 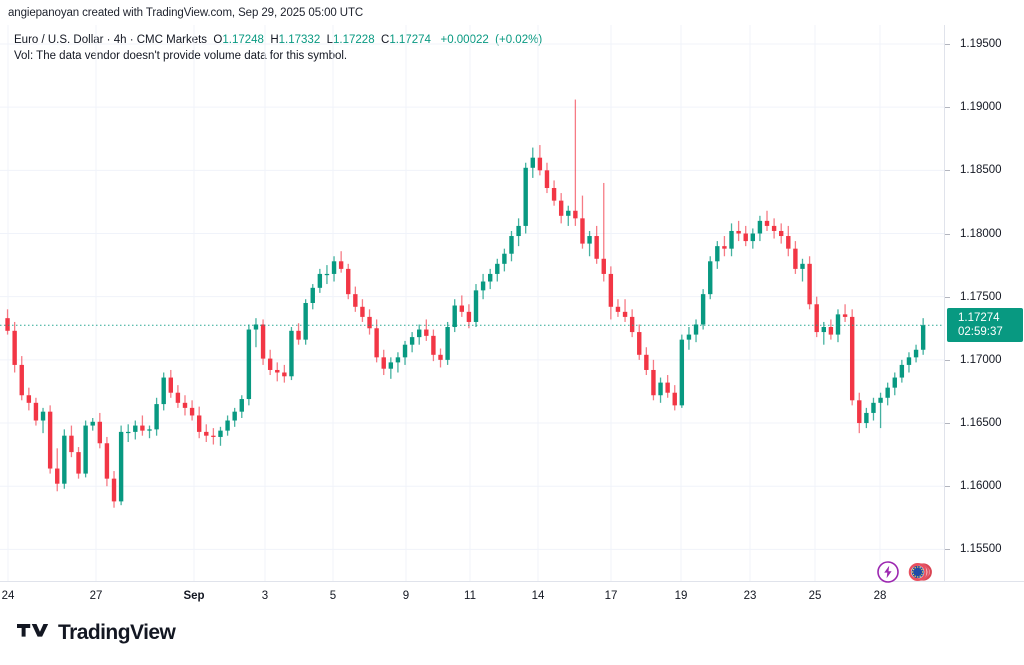 I want to click on legend-close-value: 1.17274, so click(x=410, y=40).